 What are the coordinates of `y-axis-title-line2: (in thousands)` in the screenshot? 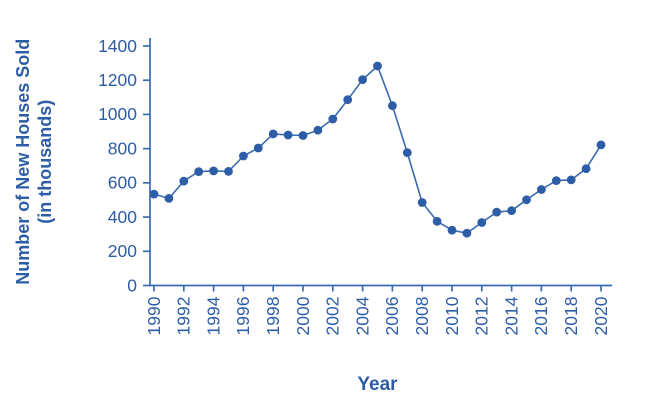 It's located at (45, 162).